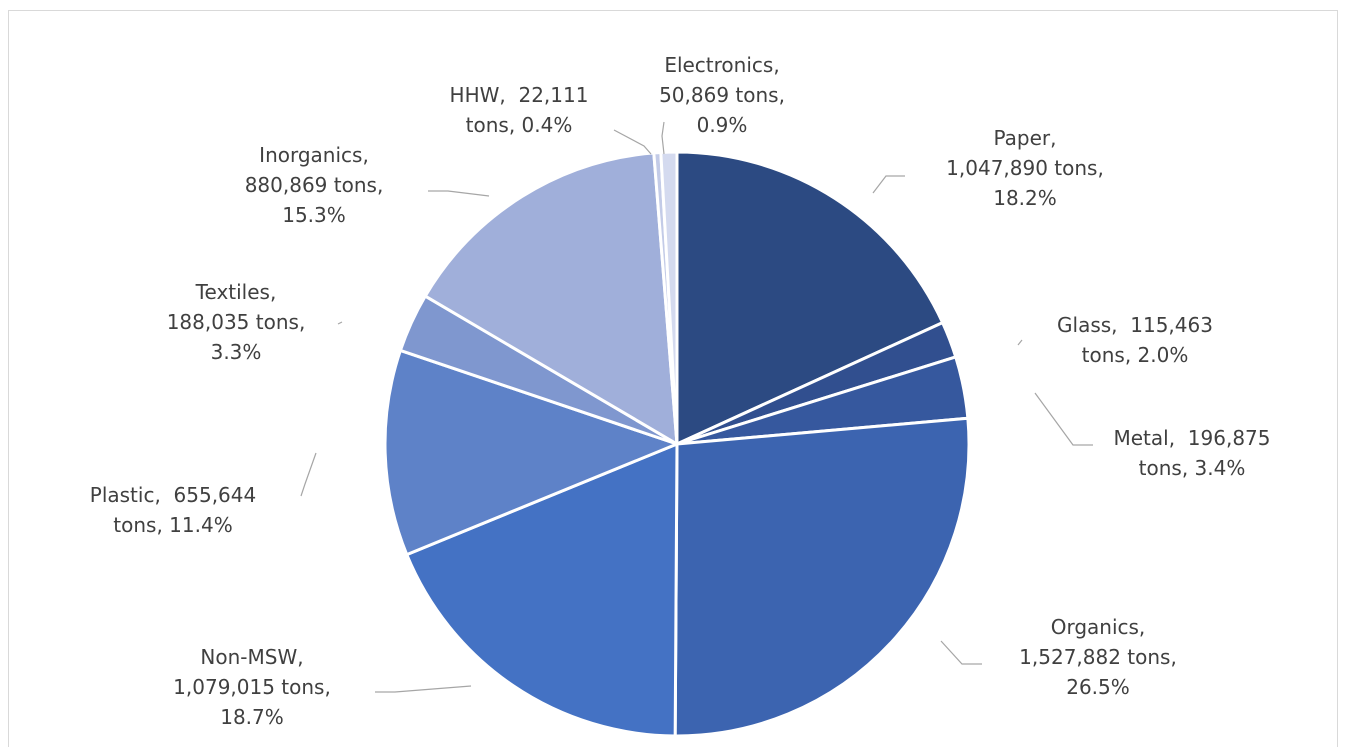 The image size is (1347, 747). What do you see at coordinates (1063, 419) in the screenshot?
I see `leader-line-metal` at bounding box center [1063, 419].